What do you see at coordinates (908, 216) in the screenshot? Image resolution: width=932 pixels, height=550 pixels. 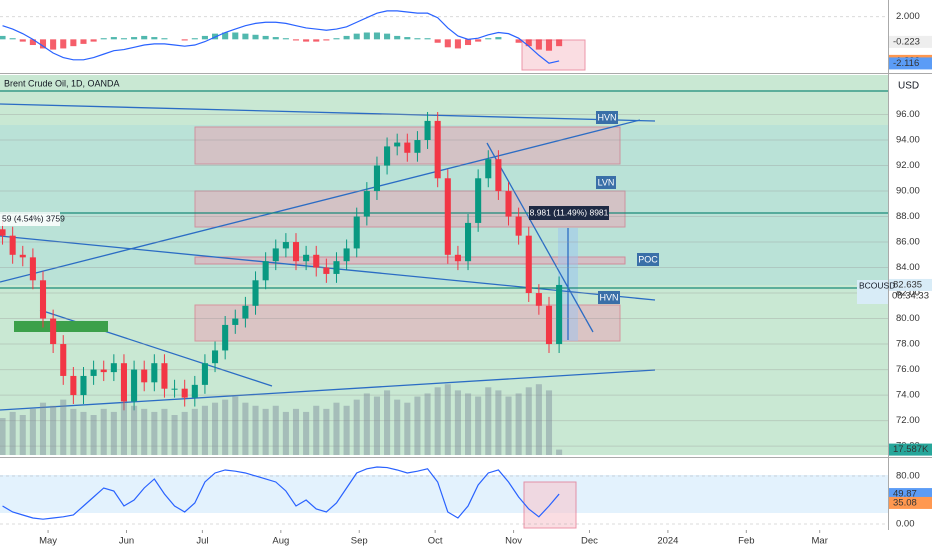 I see `y-tick-label: 88.00` at bounding box center [908, 216].